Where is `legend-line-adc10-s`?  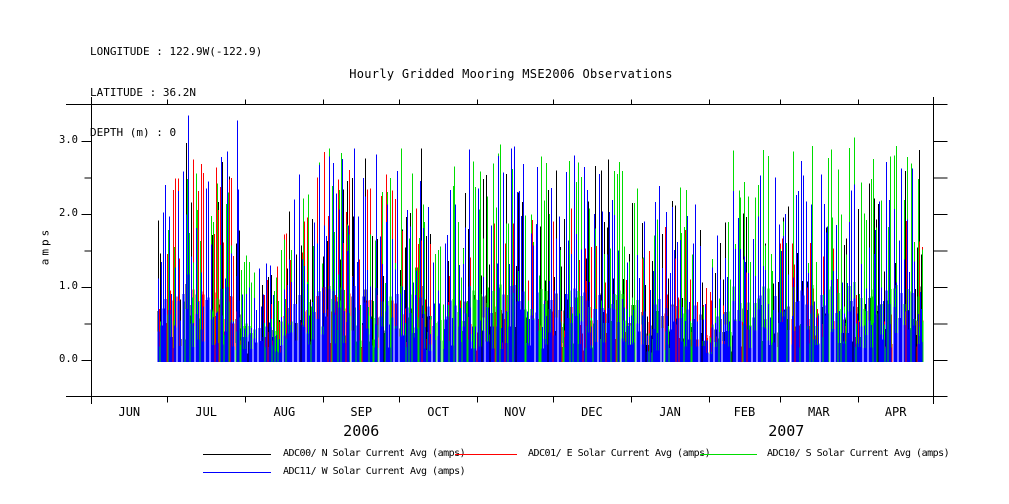
legend-line-adc10-s is located at coordinates (728, 454).